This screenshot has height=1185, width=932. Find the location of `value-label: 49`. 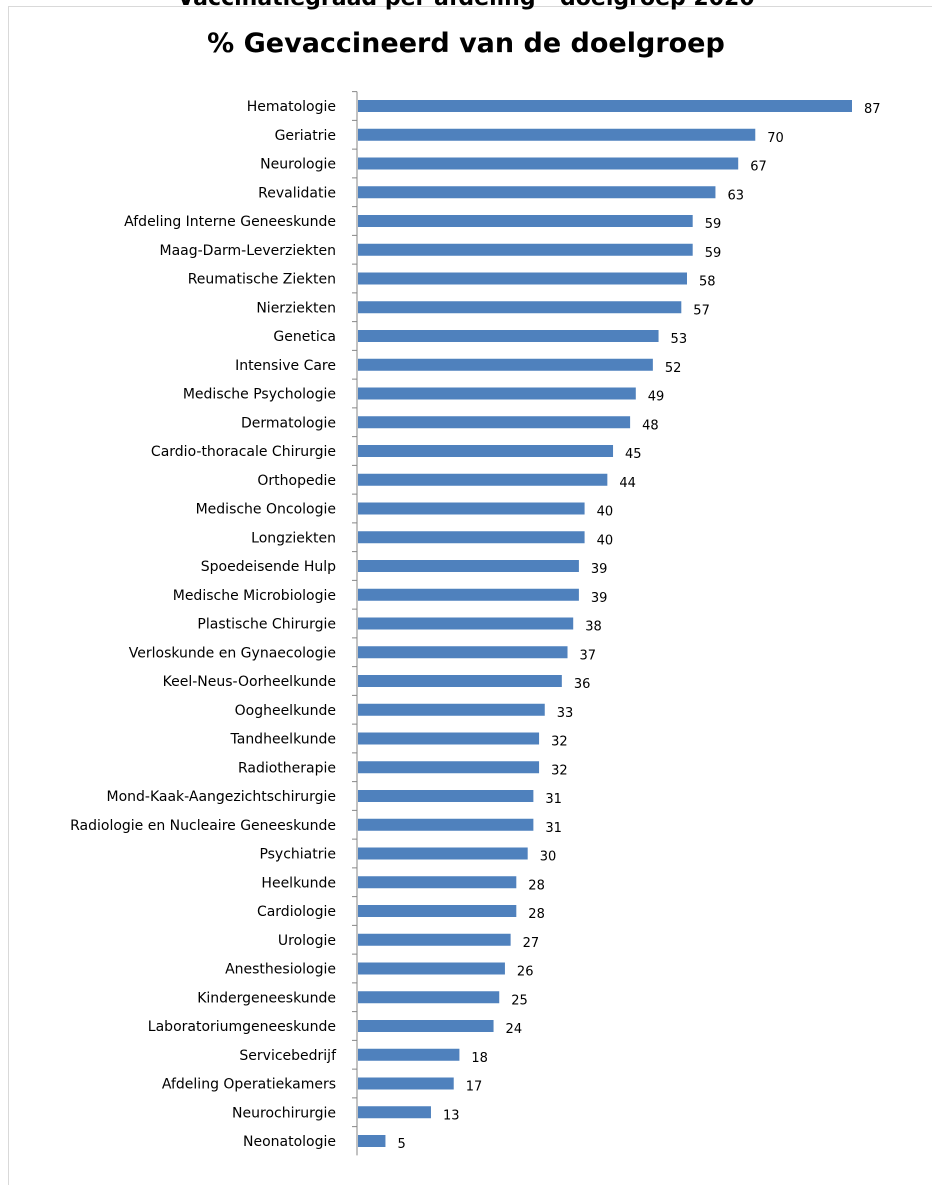

value-label: 49 is located at coordinates (656, 397).